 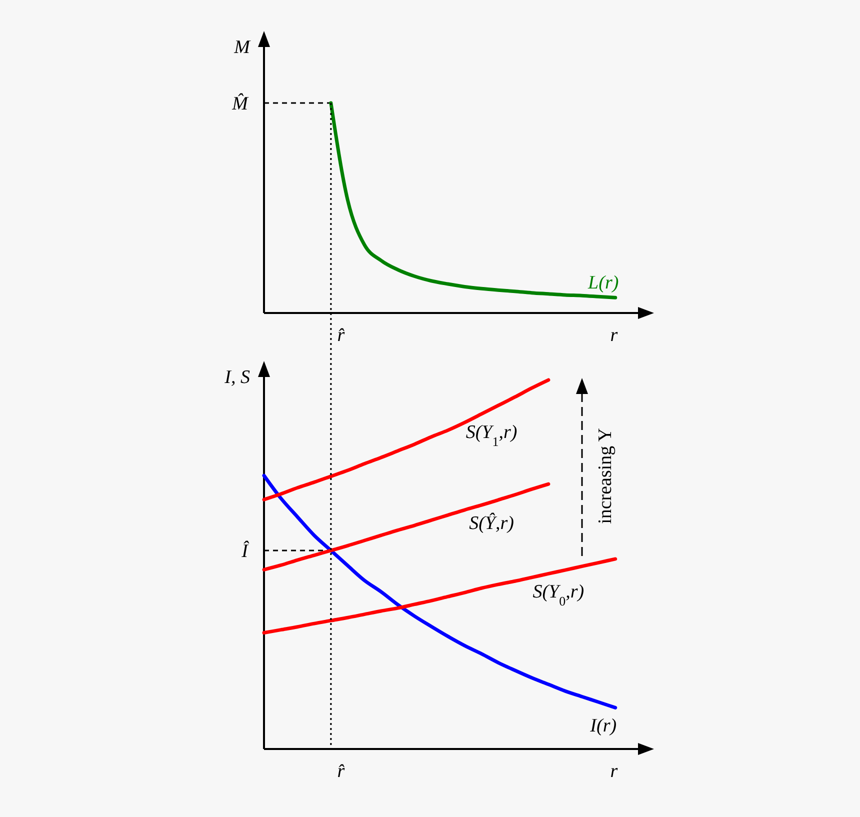 What do you see at coordinates (491, 523) in the screenshot?
I see `series-label: S(Ŷ,r)` at bounding box center [491, 523].